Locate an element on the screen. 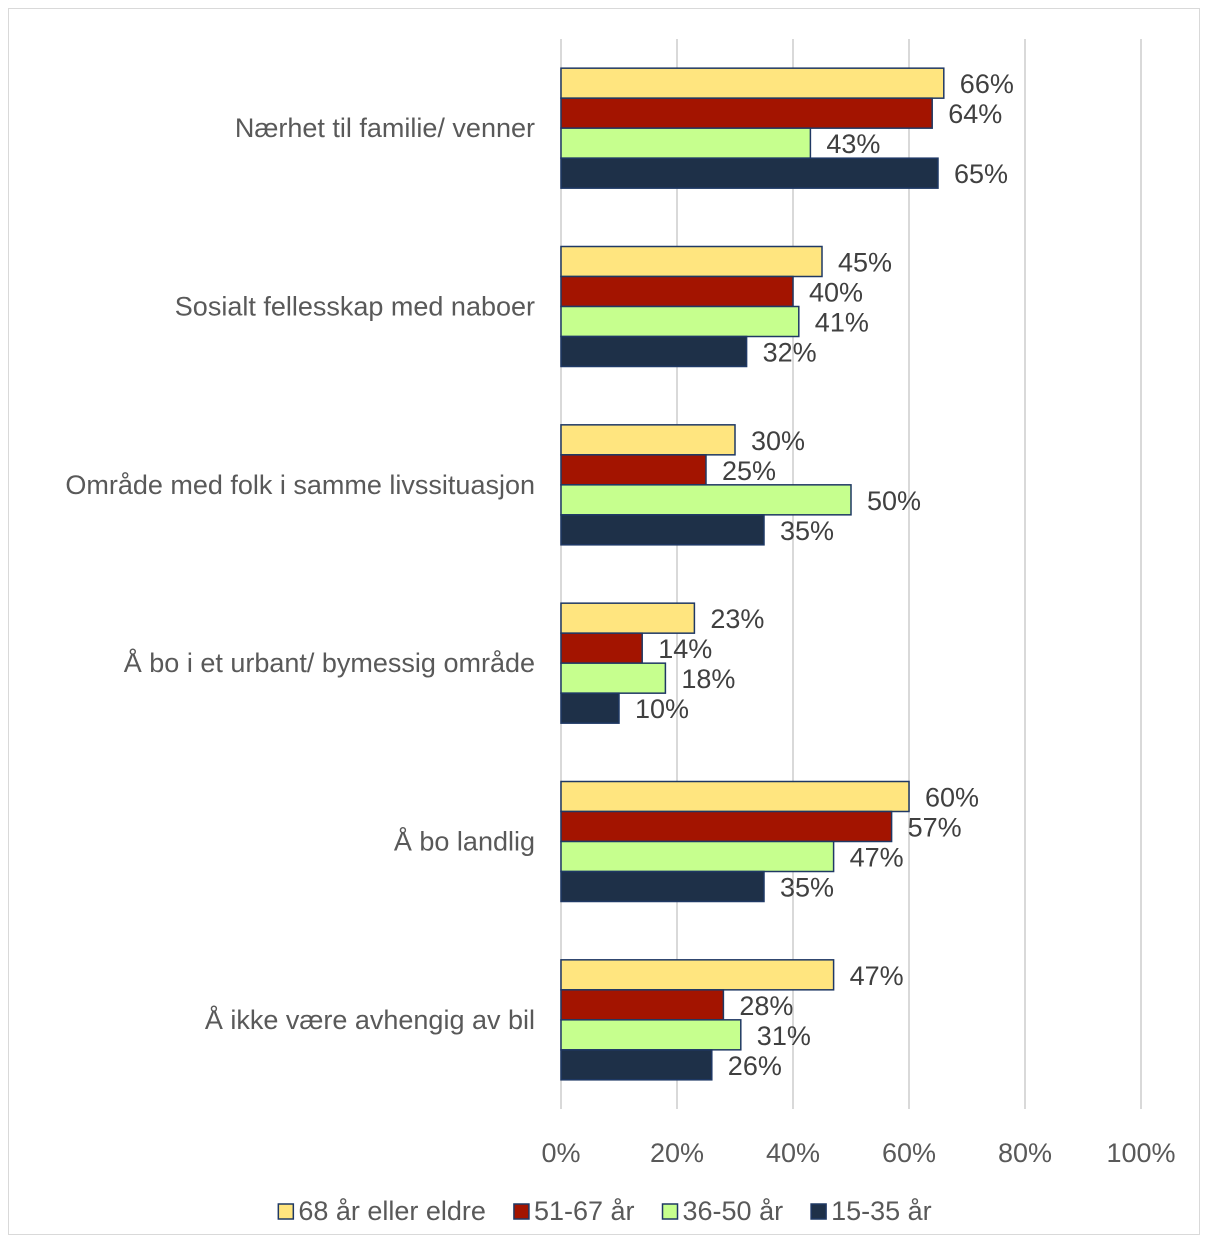 The image size is (1208, 1243). data-label: 41% is located at coordinates (842, 323).